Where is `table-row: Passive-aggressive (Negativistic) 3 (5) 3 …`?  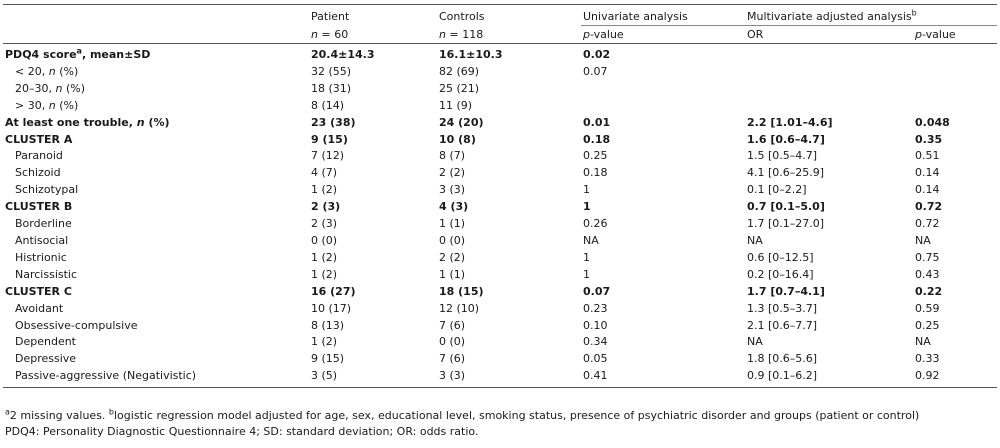 table-row: Passive-aggressive (Negativistic) 3 (5) 3 … is located at coordinates (500, 378).